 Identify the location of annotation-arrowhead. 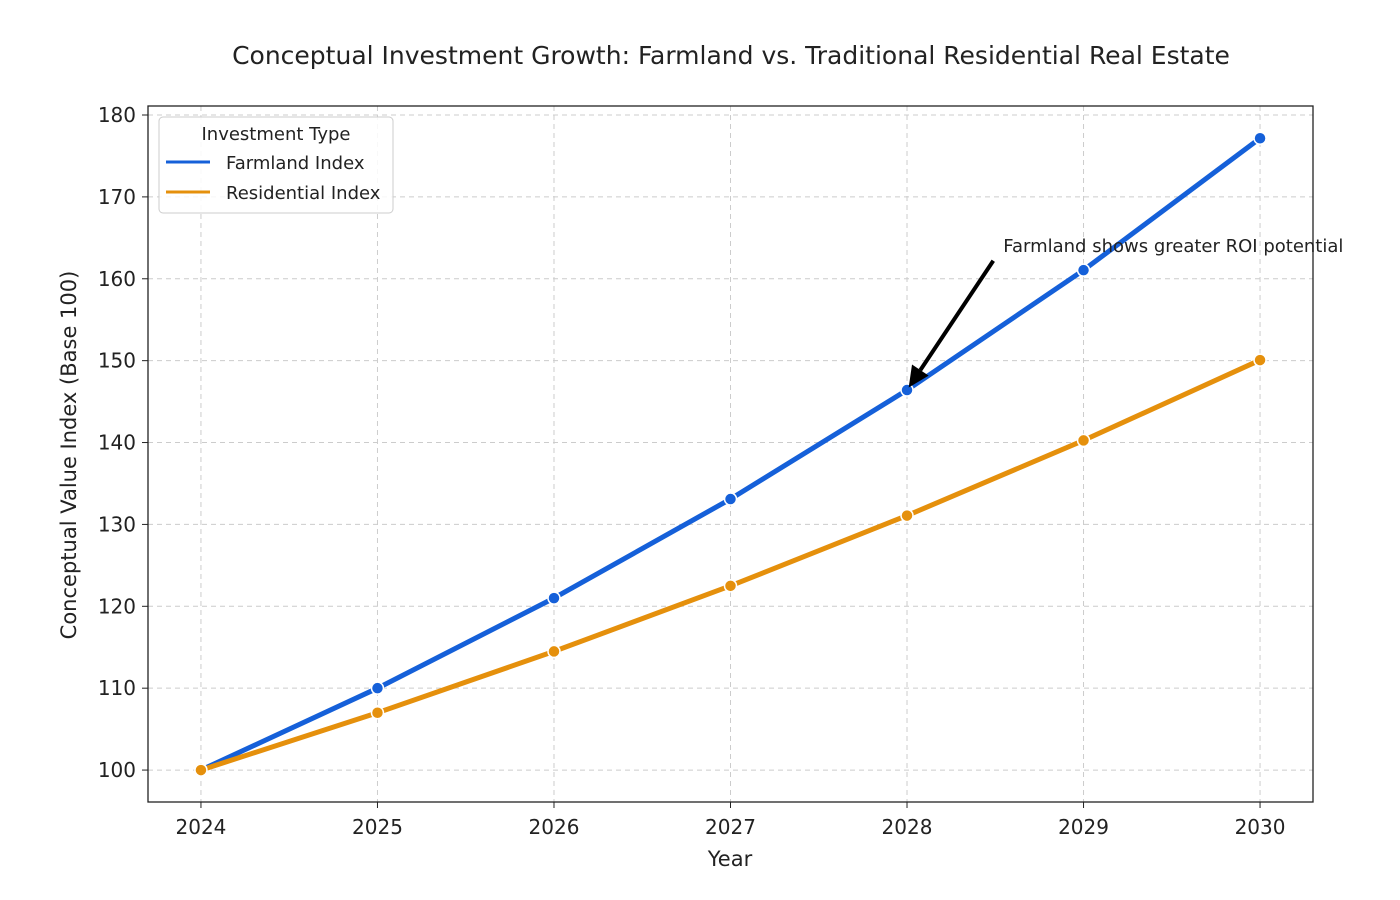
(918, 376).